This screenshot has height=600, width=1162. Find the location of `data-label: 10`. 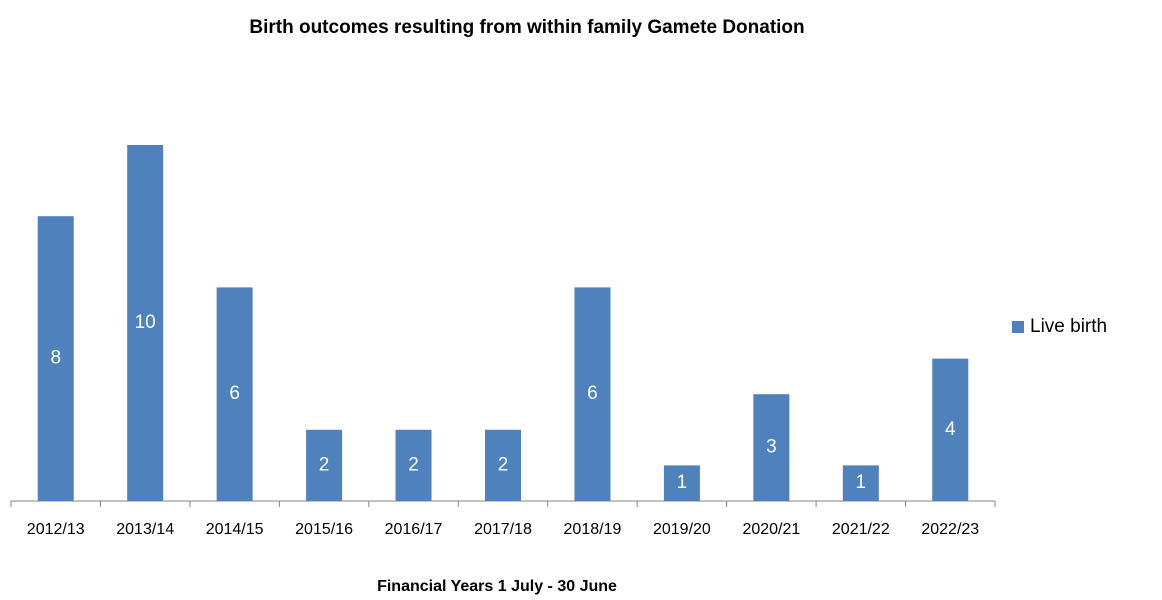

data-label: 10 is located at coordinates (145, 322).